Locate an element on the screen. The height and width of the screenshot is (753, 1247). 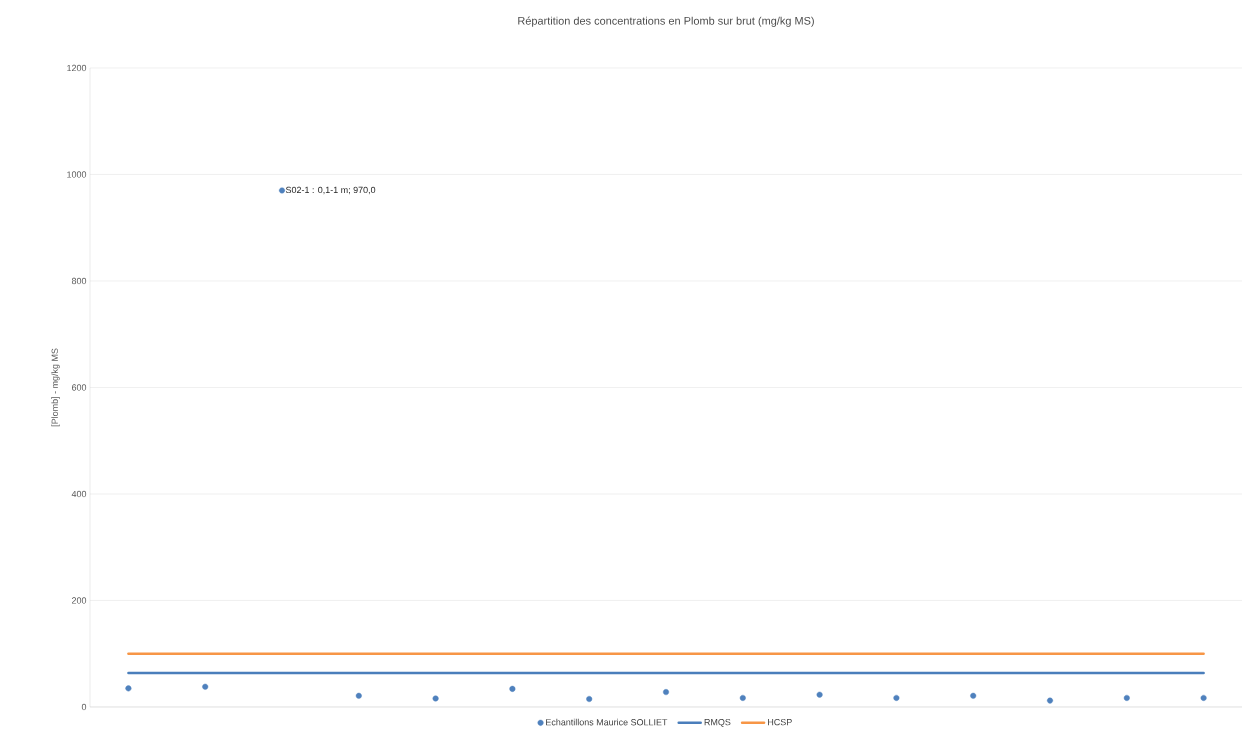
y-axis-title: [Plomb] - mg/kg MS is located at coordinates (55, 387).